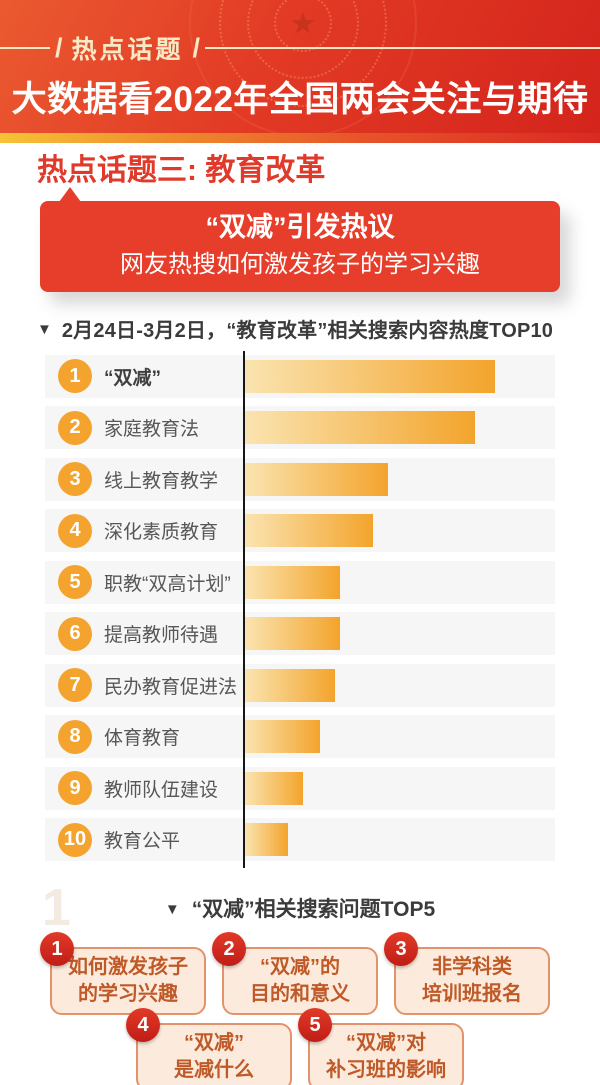 Image resolution: width=600 pixels, height=1085 pixels. What do you see at coordinates (386, 1070) in the screenshot?
I see `card-line2: 补习班的影响` at bounding box center [386, 1070].